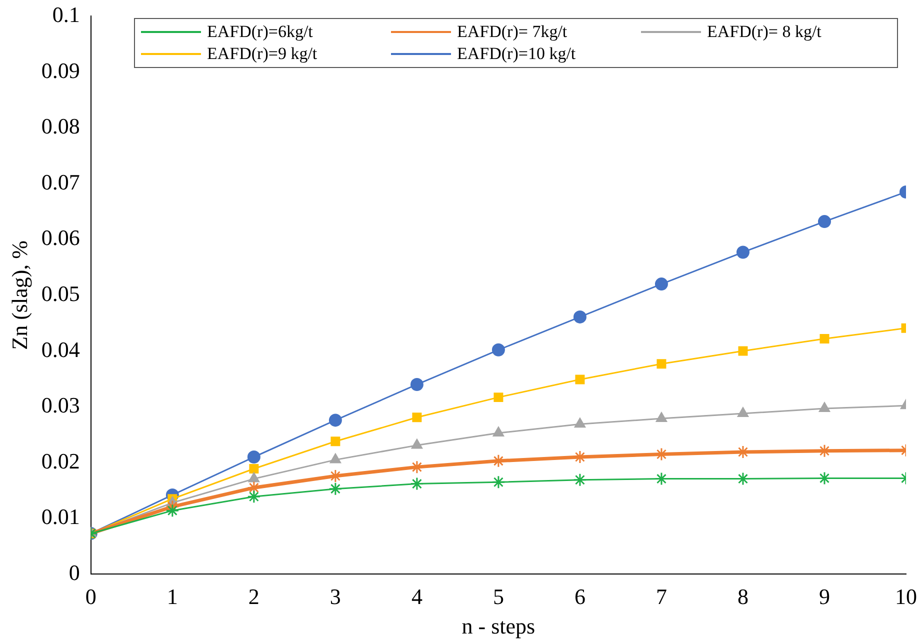  I want to click on y-tick-label: 0.09, so click(60, 70).